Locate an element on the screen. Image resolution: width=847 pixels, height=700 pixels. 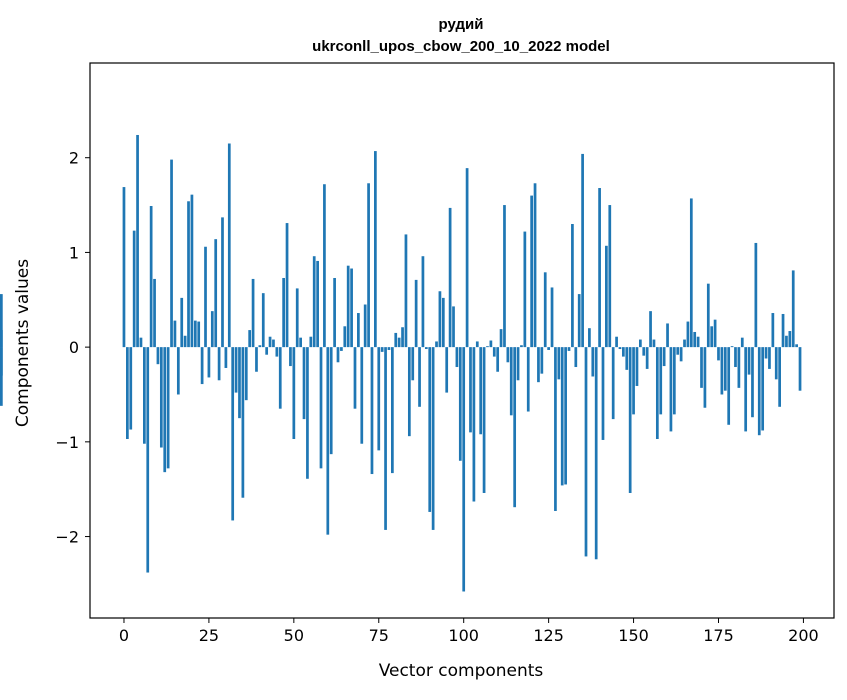
x-tick-label: 200 is located at coordinates (803, 635).